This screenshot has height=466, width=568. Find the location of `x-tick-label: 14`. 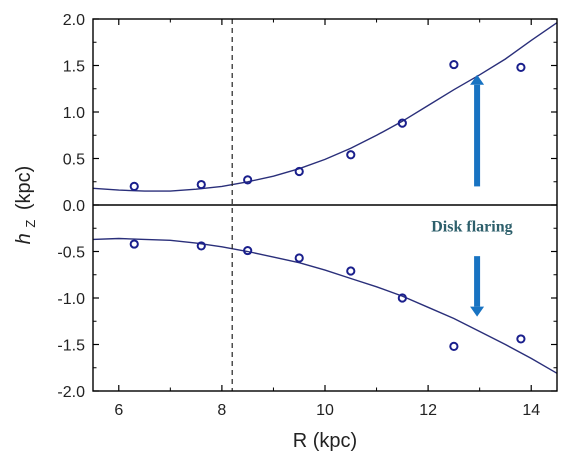

x-tick-label: 14 is located at coordinates (531, 410).